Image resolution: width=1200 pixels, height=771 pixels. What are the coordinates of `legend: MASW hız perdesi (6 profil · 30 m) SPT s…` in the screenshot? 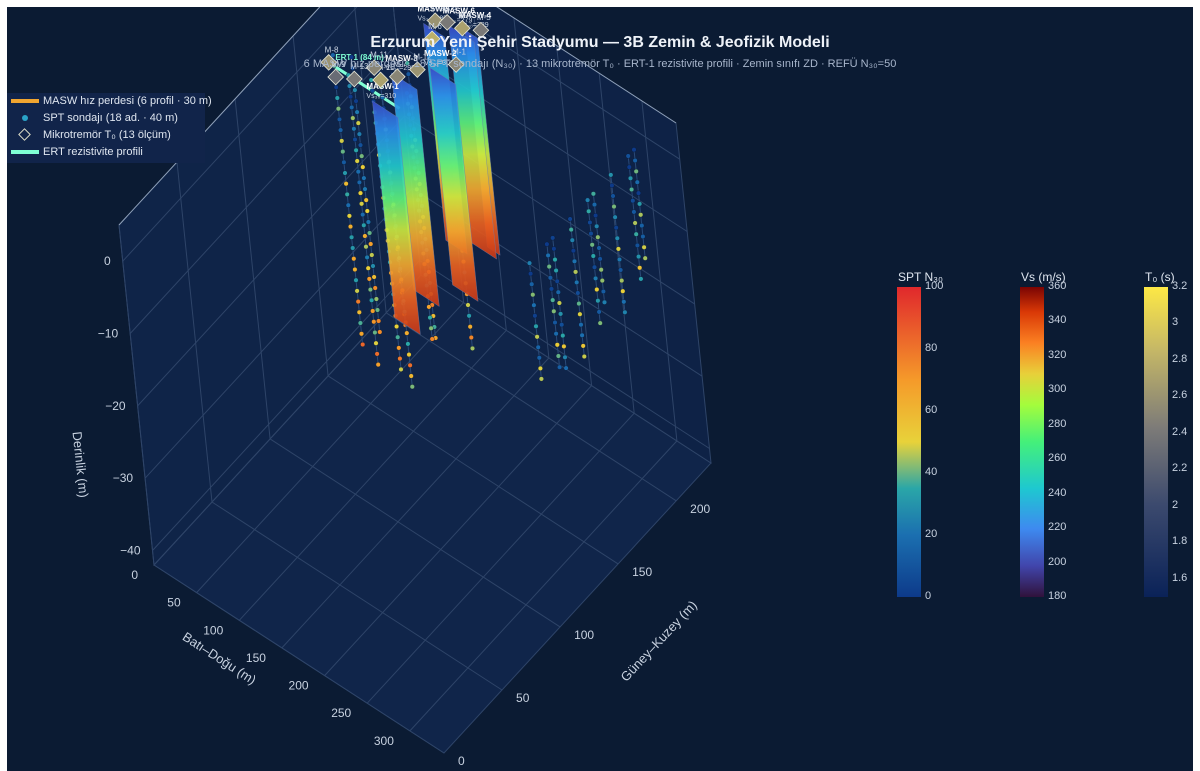 It's located at (109, 128).